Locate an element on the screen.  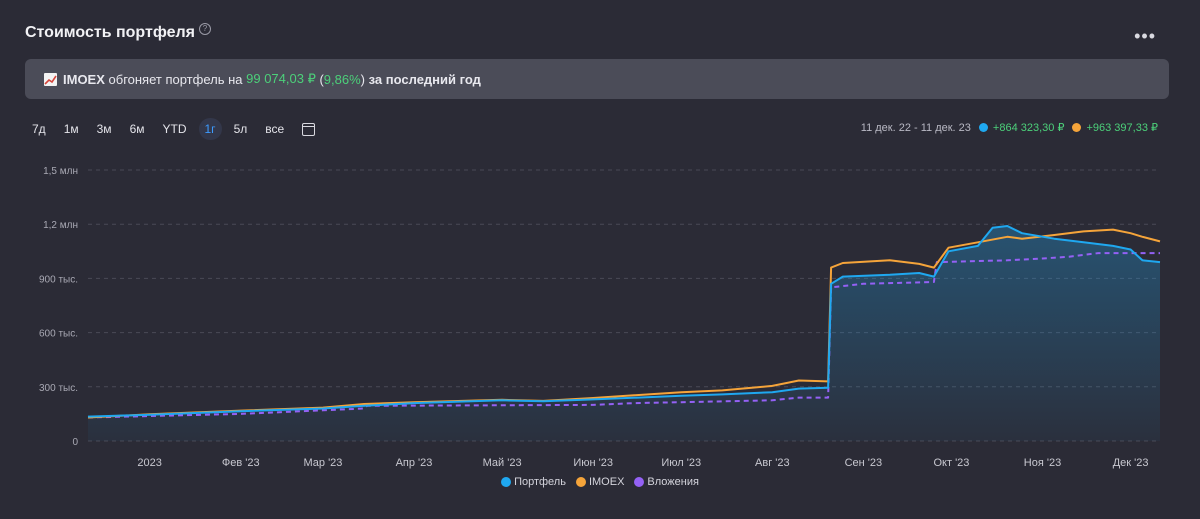
date-range: 11 дек. 22 - 11 дек. 23 is located at coordinates (915, 127).